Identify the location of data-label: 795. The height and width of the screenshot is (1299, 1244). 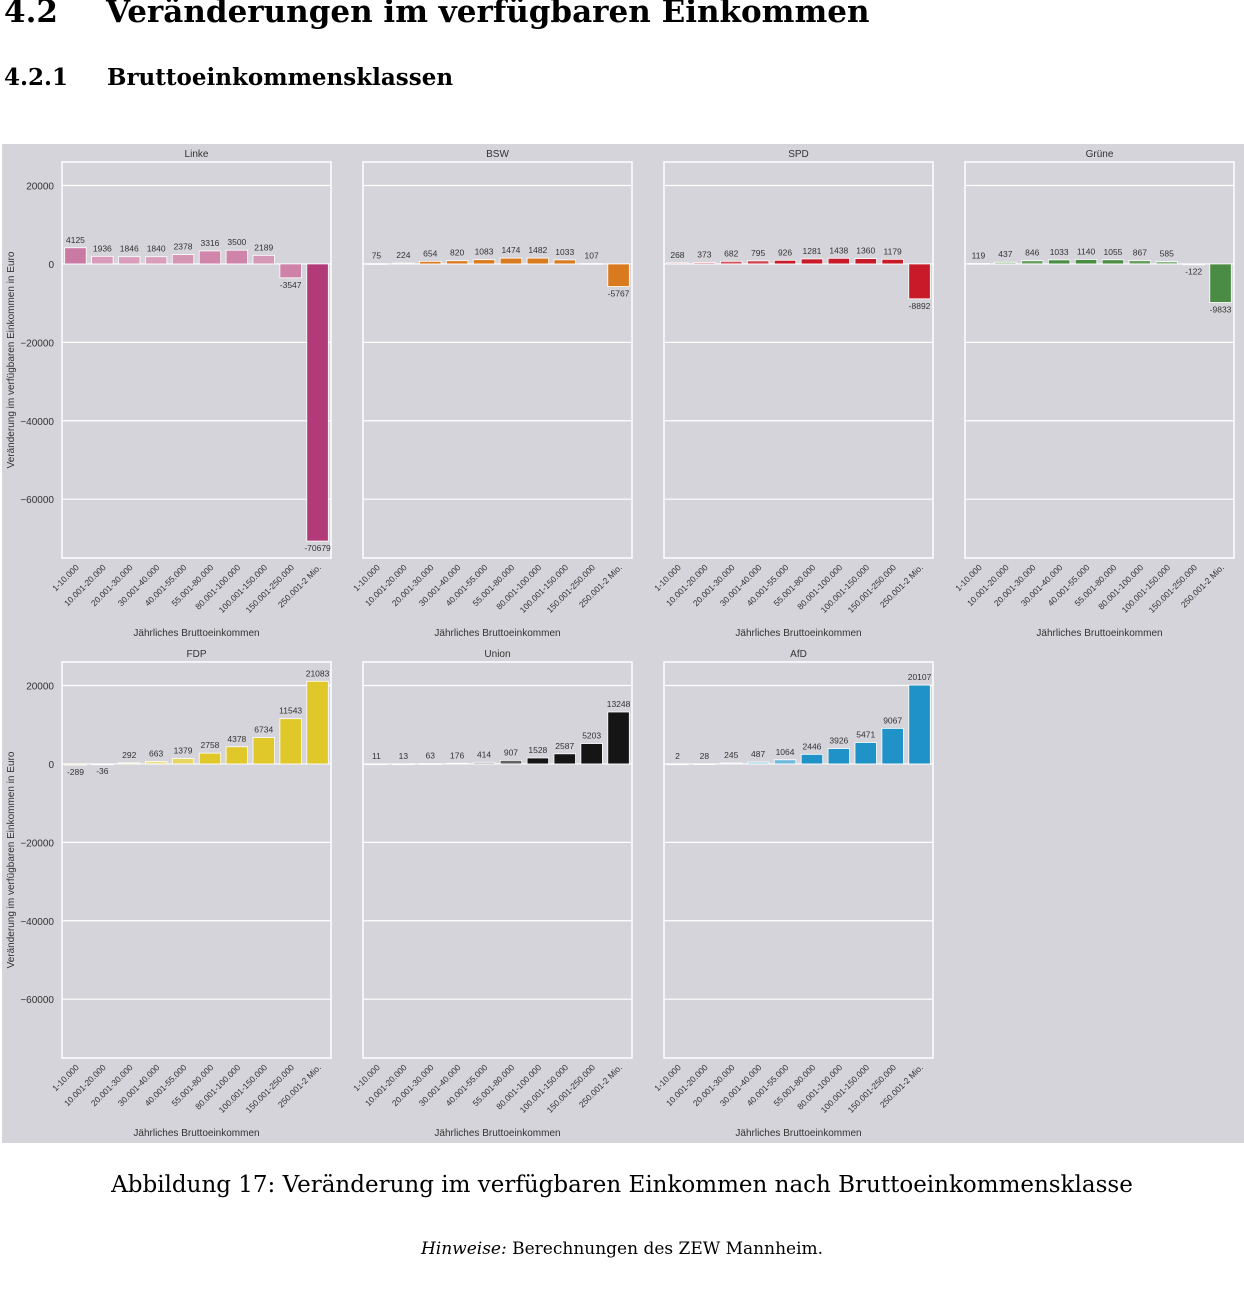
(758, 253).